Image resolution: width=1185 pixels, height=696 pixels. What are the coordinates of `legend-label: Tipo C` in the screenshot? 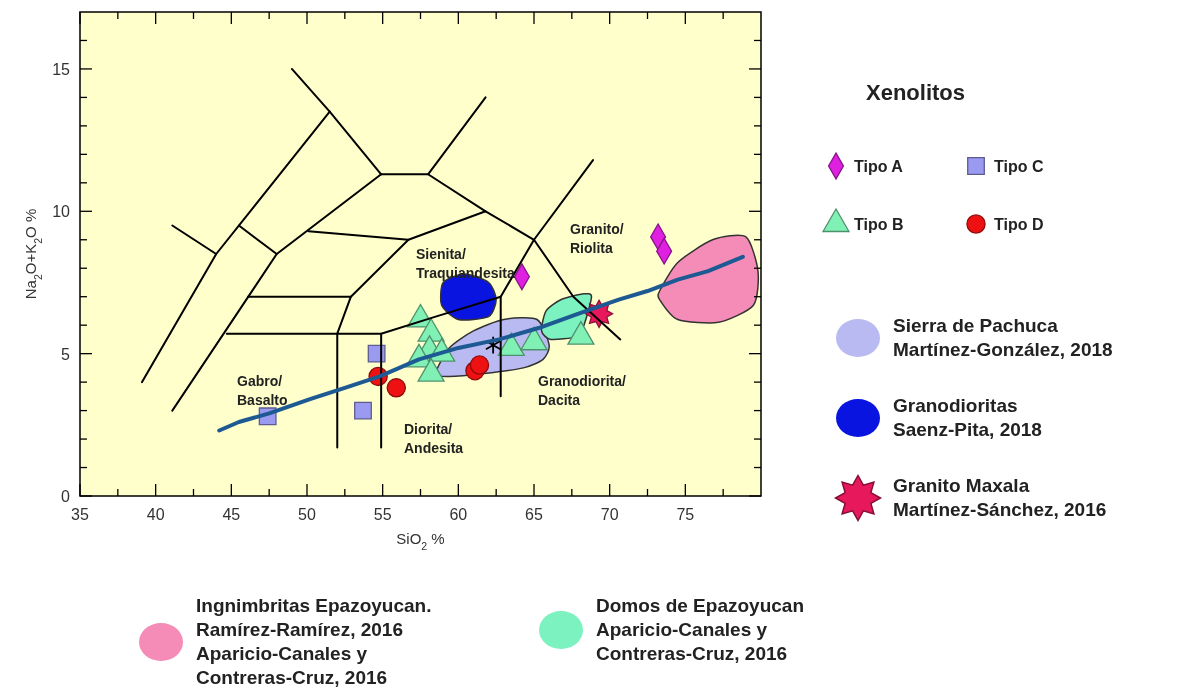 It's located at (1019, 166).